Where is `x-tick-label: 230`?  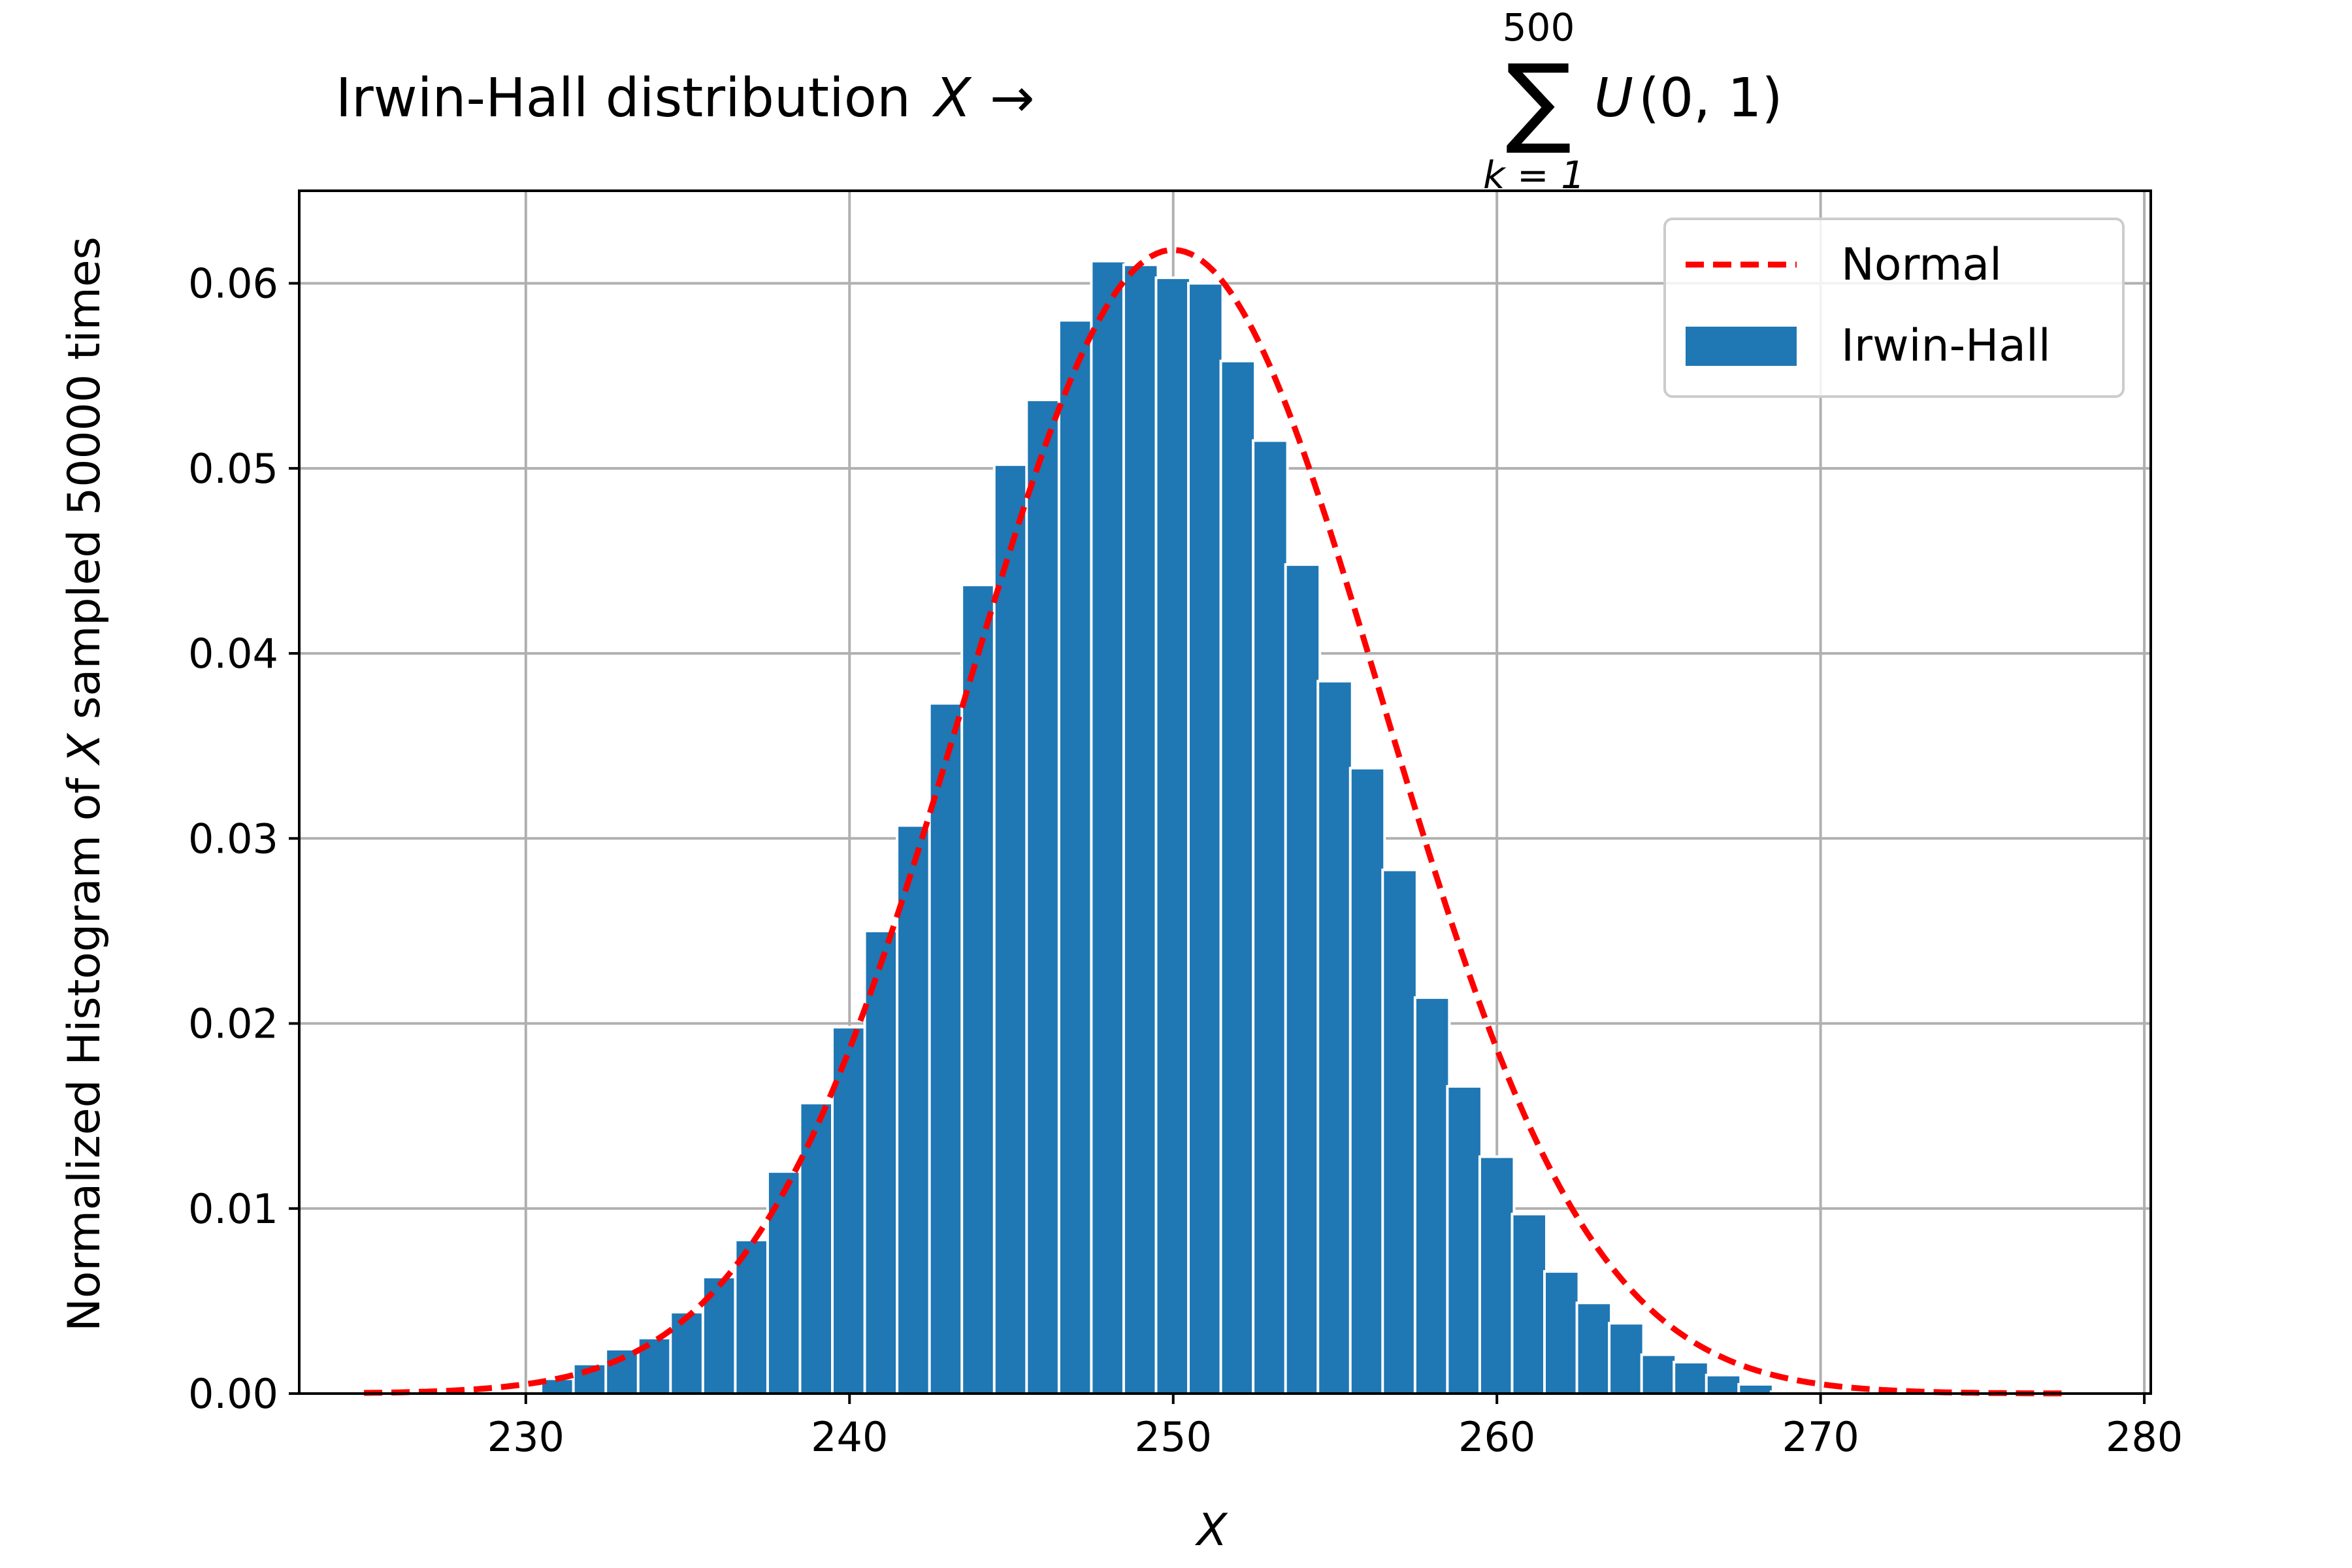
x-tick-label: 230 is located at coordinates (525, 1437).